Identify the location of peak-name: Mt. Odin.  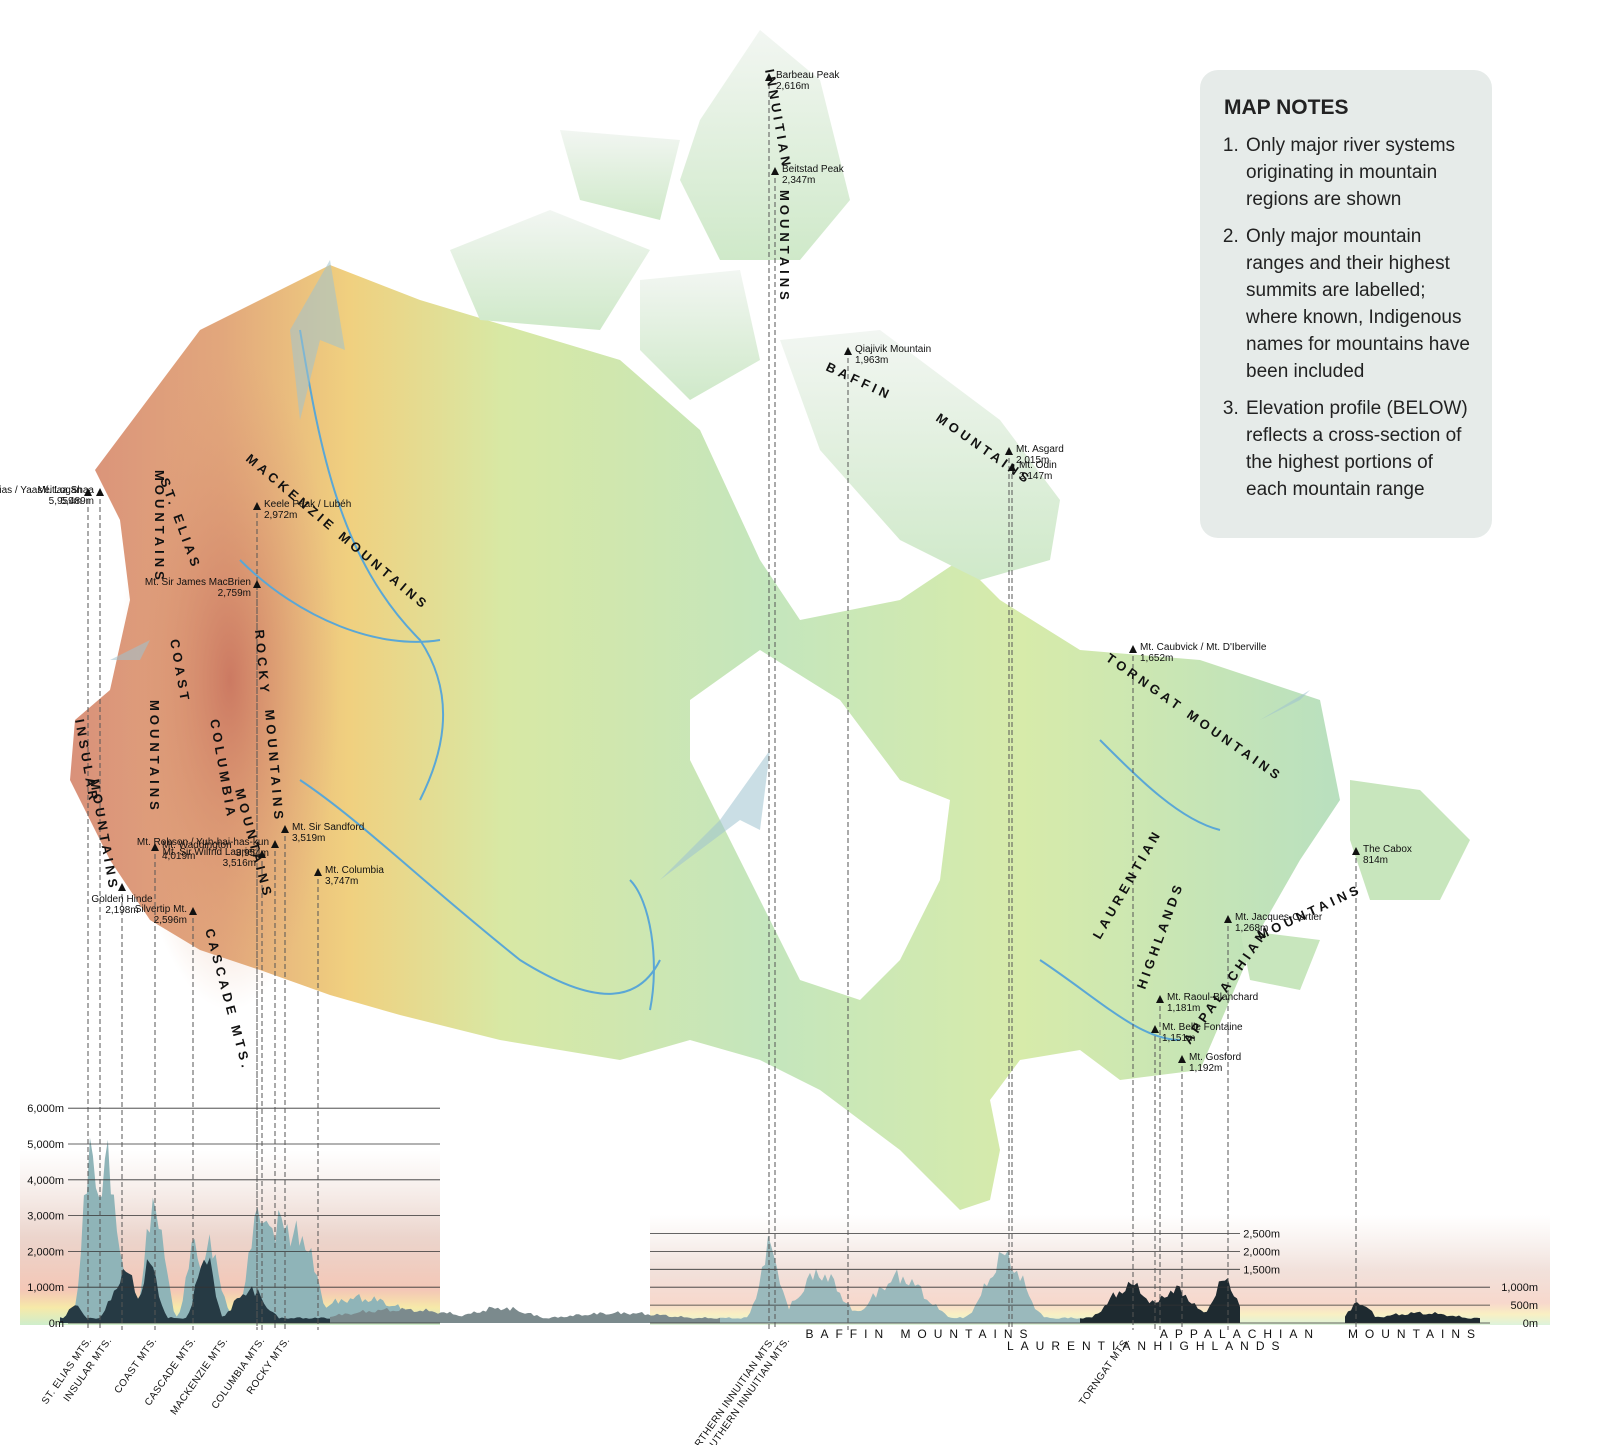
(1038, 465).